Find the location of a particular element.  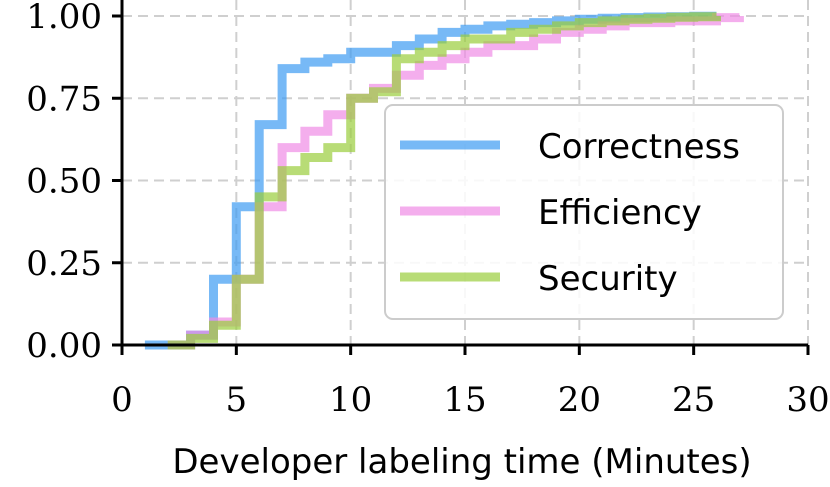

x-axis-label: Developer labeling time (Minutes) is located at coordinates (461, 462).